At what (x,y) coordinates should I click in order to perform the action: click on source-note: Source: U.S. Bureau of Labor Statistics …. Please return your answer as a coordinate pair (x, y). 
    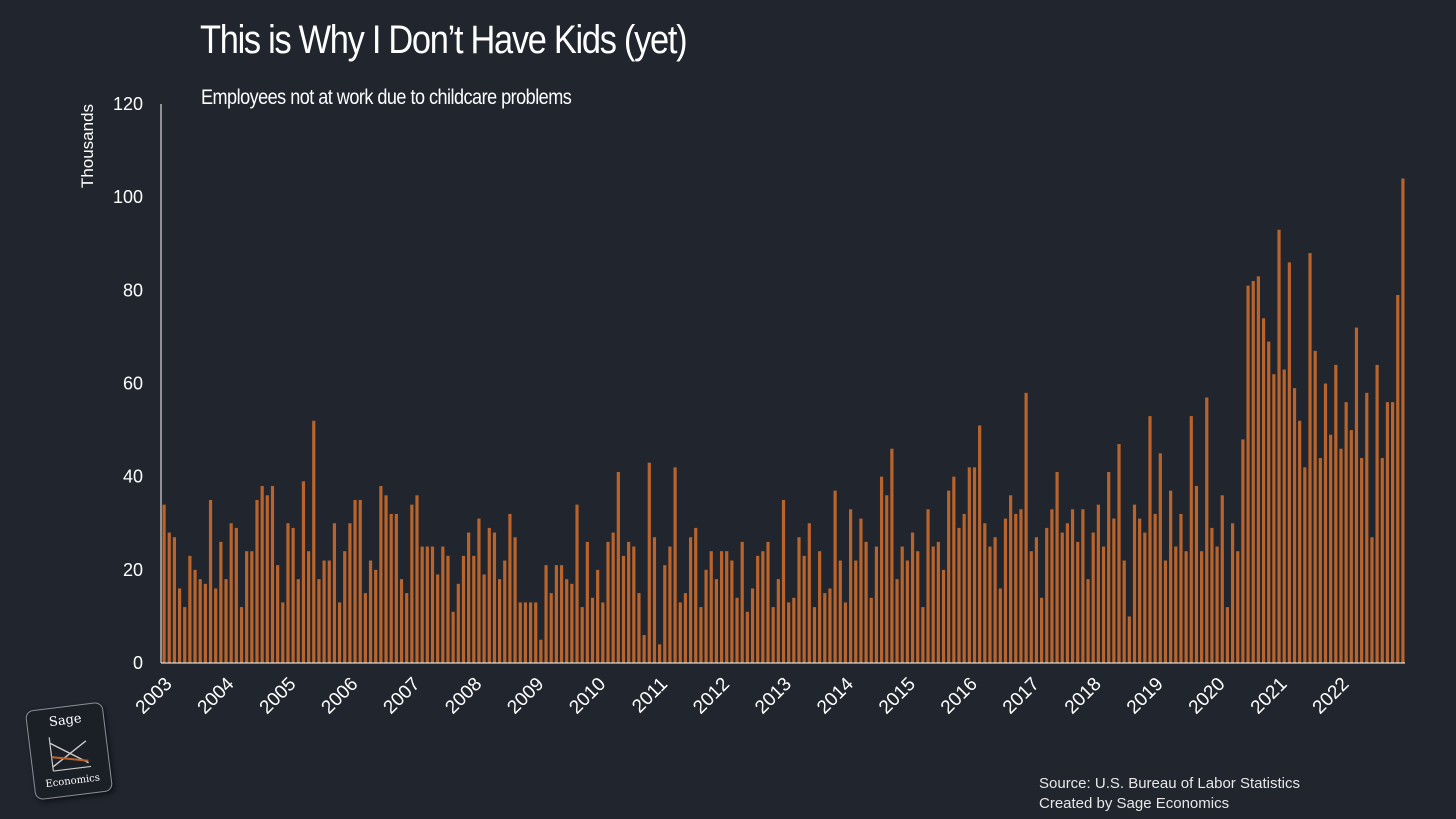
    Looking at the image, I should click on (1169, 794).